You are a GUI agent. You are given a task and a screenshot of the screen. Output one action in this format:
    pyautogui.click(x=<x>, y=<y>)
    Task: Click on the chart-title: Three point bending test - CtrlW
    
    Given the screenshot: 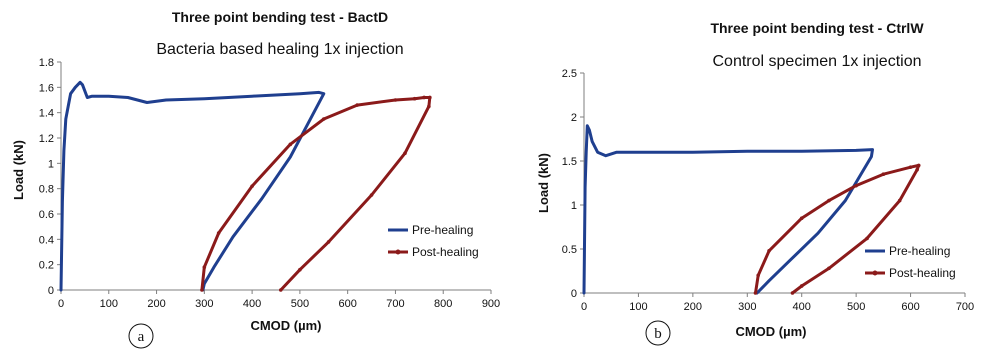 What is the action you would take?
    pyautogui.click(x=817, y=28)
    